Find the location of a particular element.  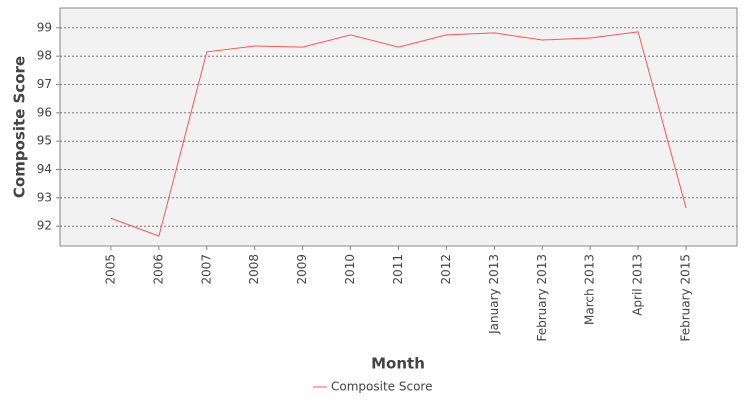

x-tick-label: March 2013 is located at coordinates (590, 289).